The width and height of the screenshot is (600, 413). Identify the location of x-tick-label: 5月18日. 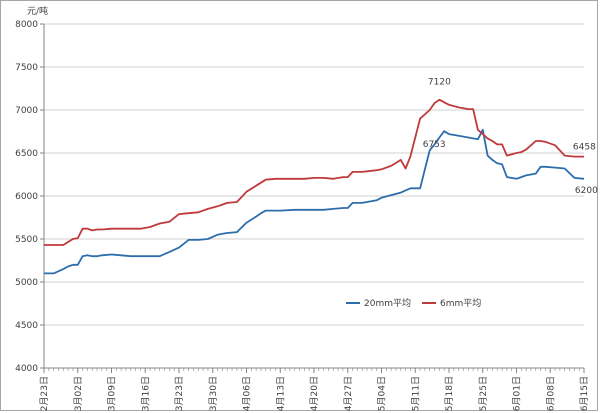
(449, 393).